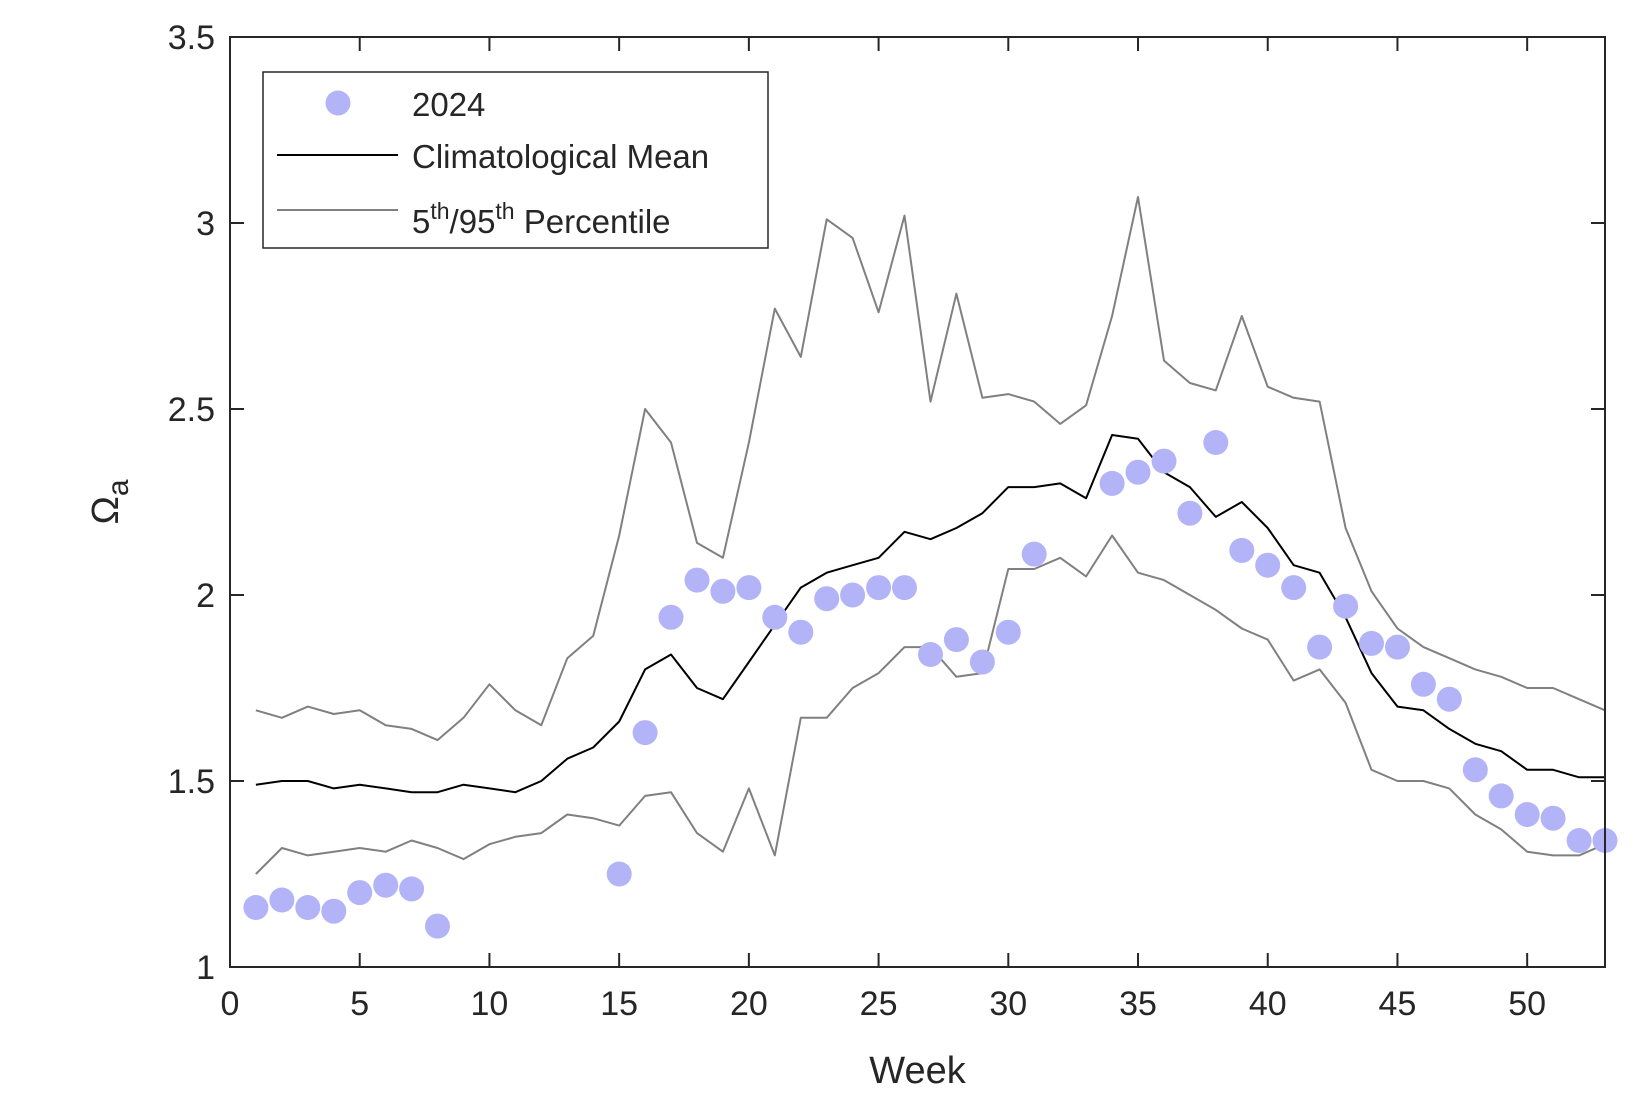 Image resolution: width=1650 pixels, height=1100 pixels. Describe the element at coordinates (205, 596) in the screenshot. I see `y-tick-label: 2` at that location.